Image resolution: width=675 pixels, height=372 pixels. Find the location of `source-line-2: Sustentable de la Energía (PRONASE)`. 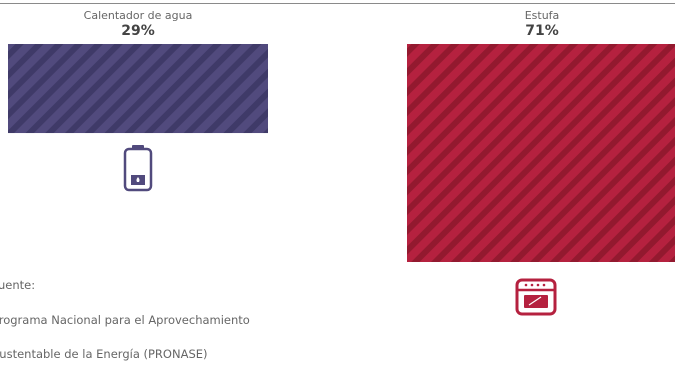

source-line-2: Sustentable de la Energía (PRONASE) is located at coordinates (104, 354).